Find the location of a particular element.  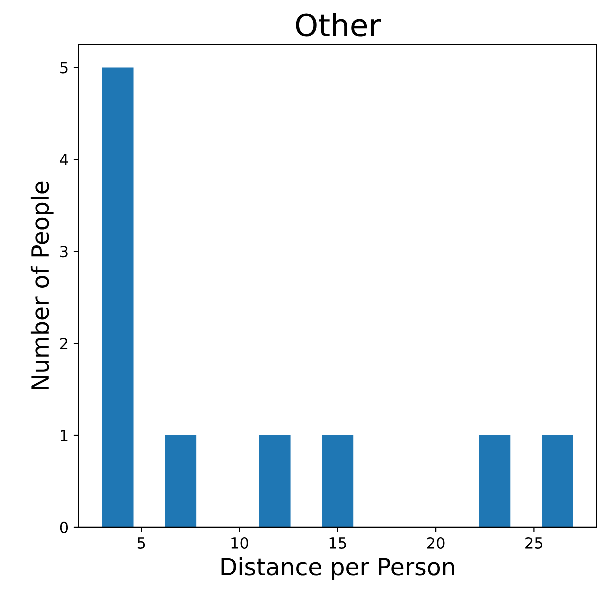

x-tick-label: 20 is located at coordinates (436, 543).